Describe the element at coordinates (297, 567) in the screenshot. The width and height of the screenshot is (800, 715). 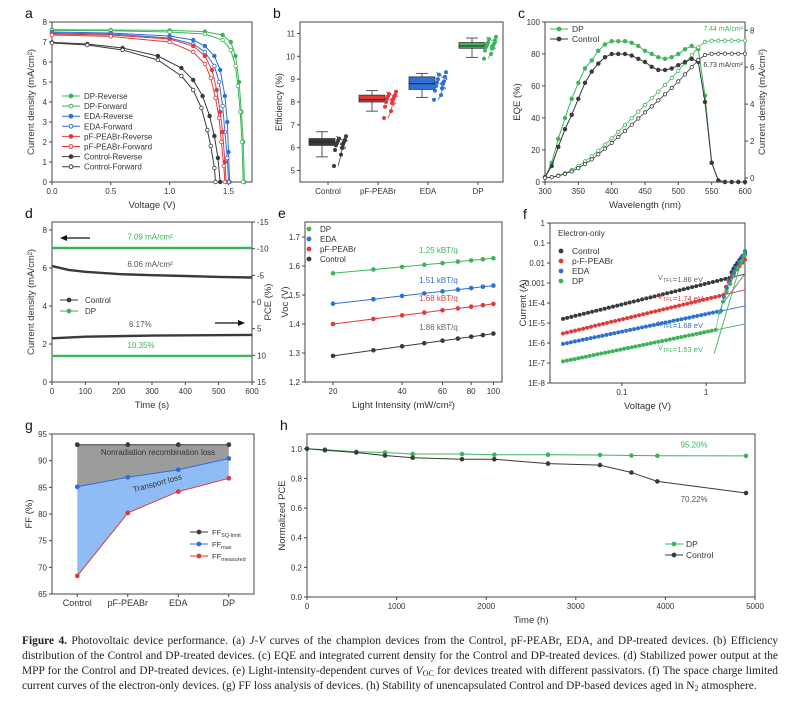
I see `y-tick-label: 0.2` at that location.